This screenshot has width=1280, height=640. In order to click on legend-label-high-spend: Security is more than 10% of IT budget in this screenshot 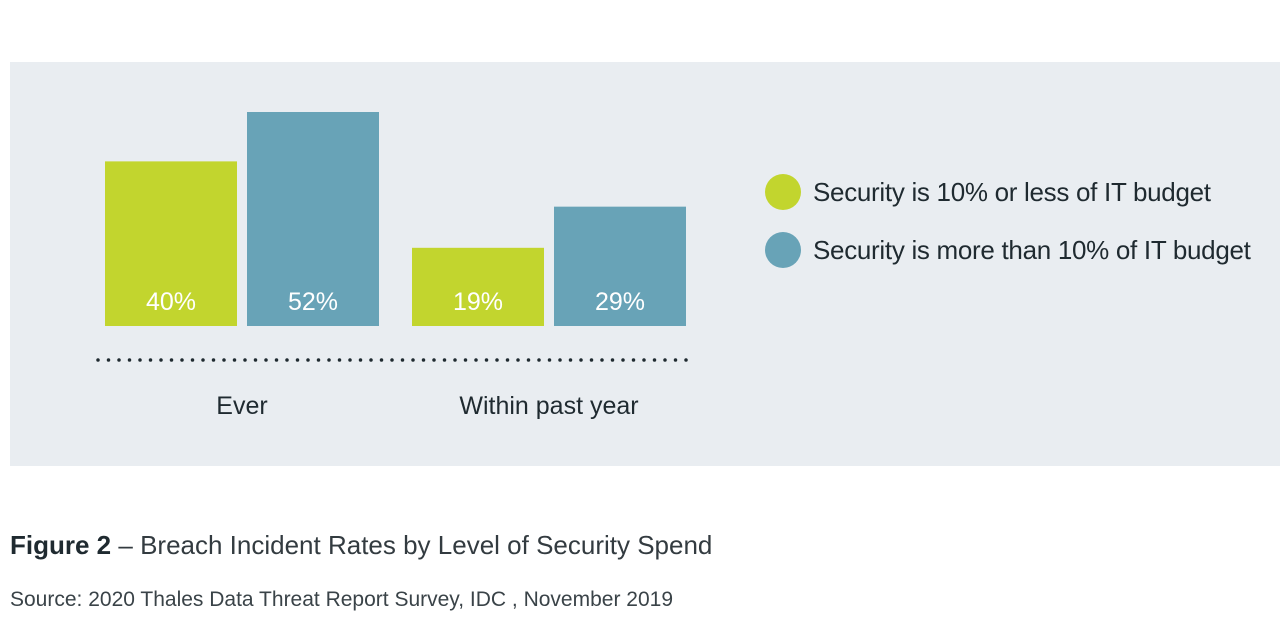, I will do `click(1032, 249)`.